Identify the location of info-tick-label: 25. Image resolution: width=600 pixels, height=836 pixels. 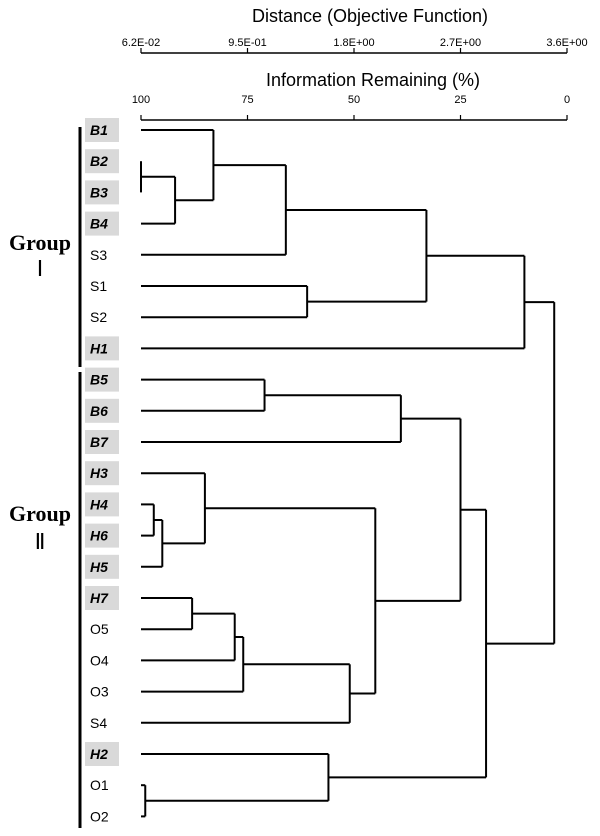
(460, 100).